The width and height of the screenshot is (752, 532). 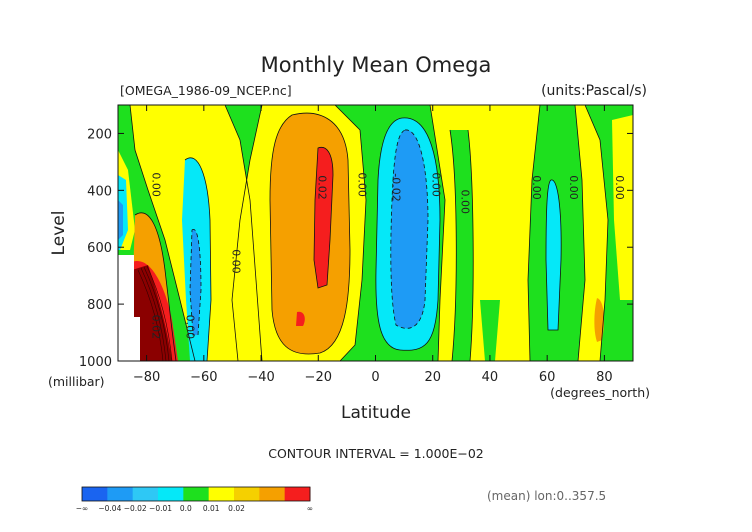 What do you see at coordinates (211, 508) in the screenshot?
I see `colorbar-label: 0.01` at bounding box center [211, 508].